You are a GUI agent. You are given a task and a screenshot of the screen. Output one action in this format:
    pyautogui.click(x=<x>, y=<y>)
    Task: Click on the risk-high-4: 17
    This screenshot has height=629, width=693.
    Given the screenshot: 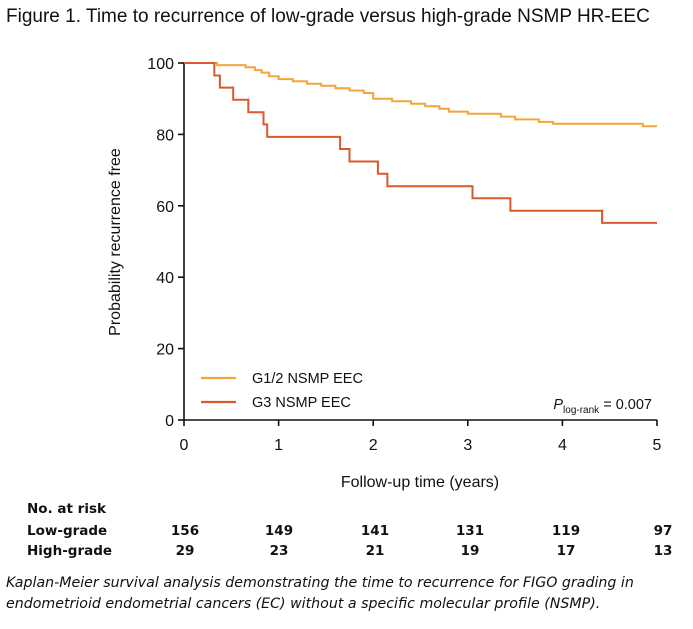 What is the action you would take?
    pyautogui.click(x=566, y=551)
    